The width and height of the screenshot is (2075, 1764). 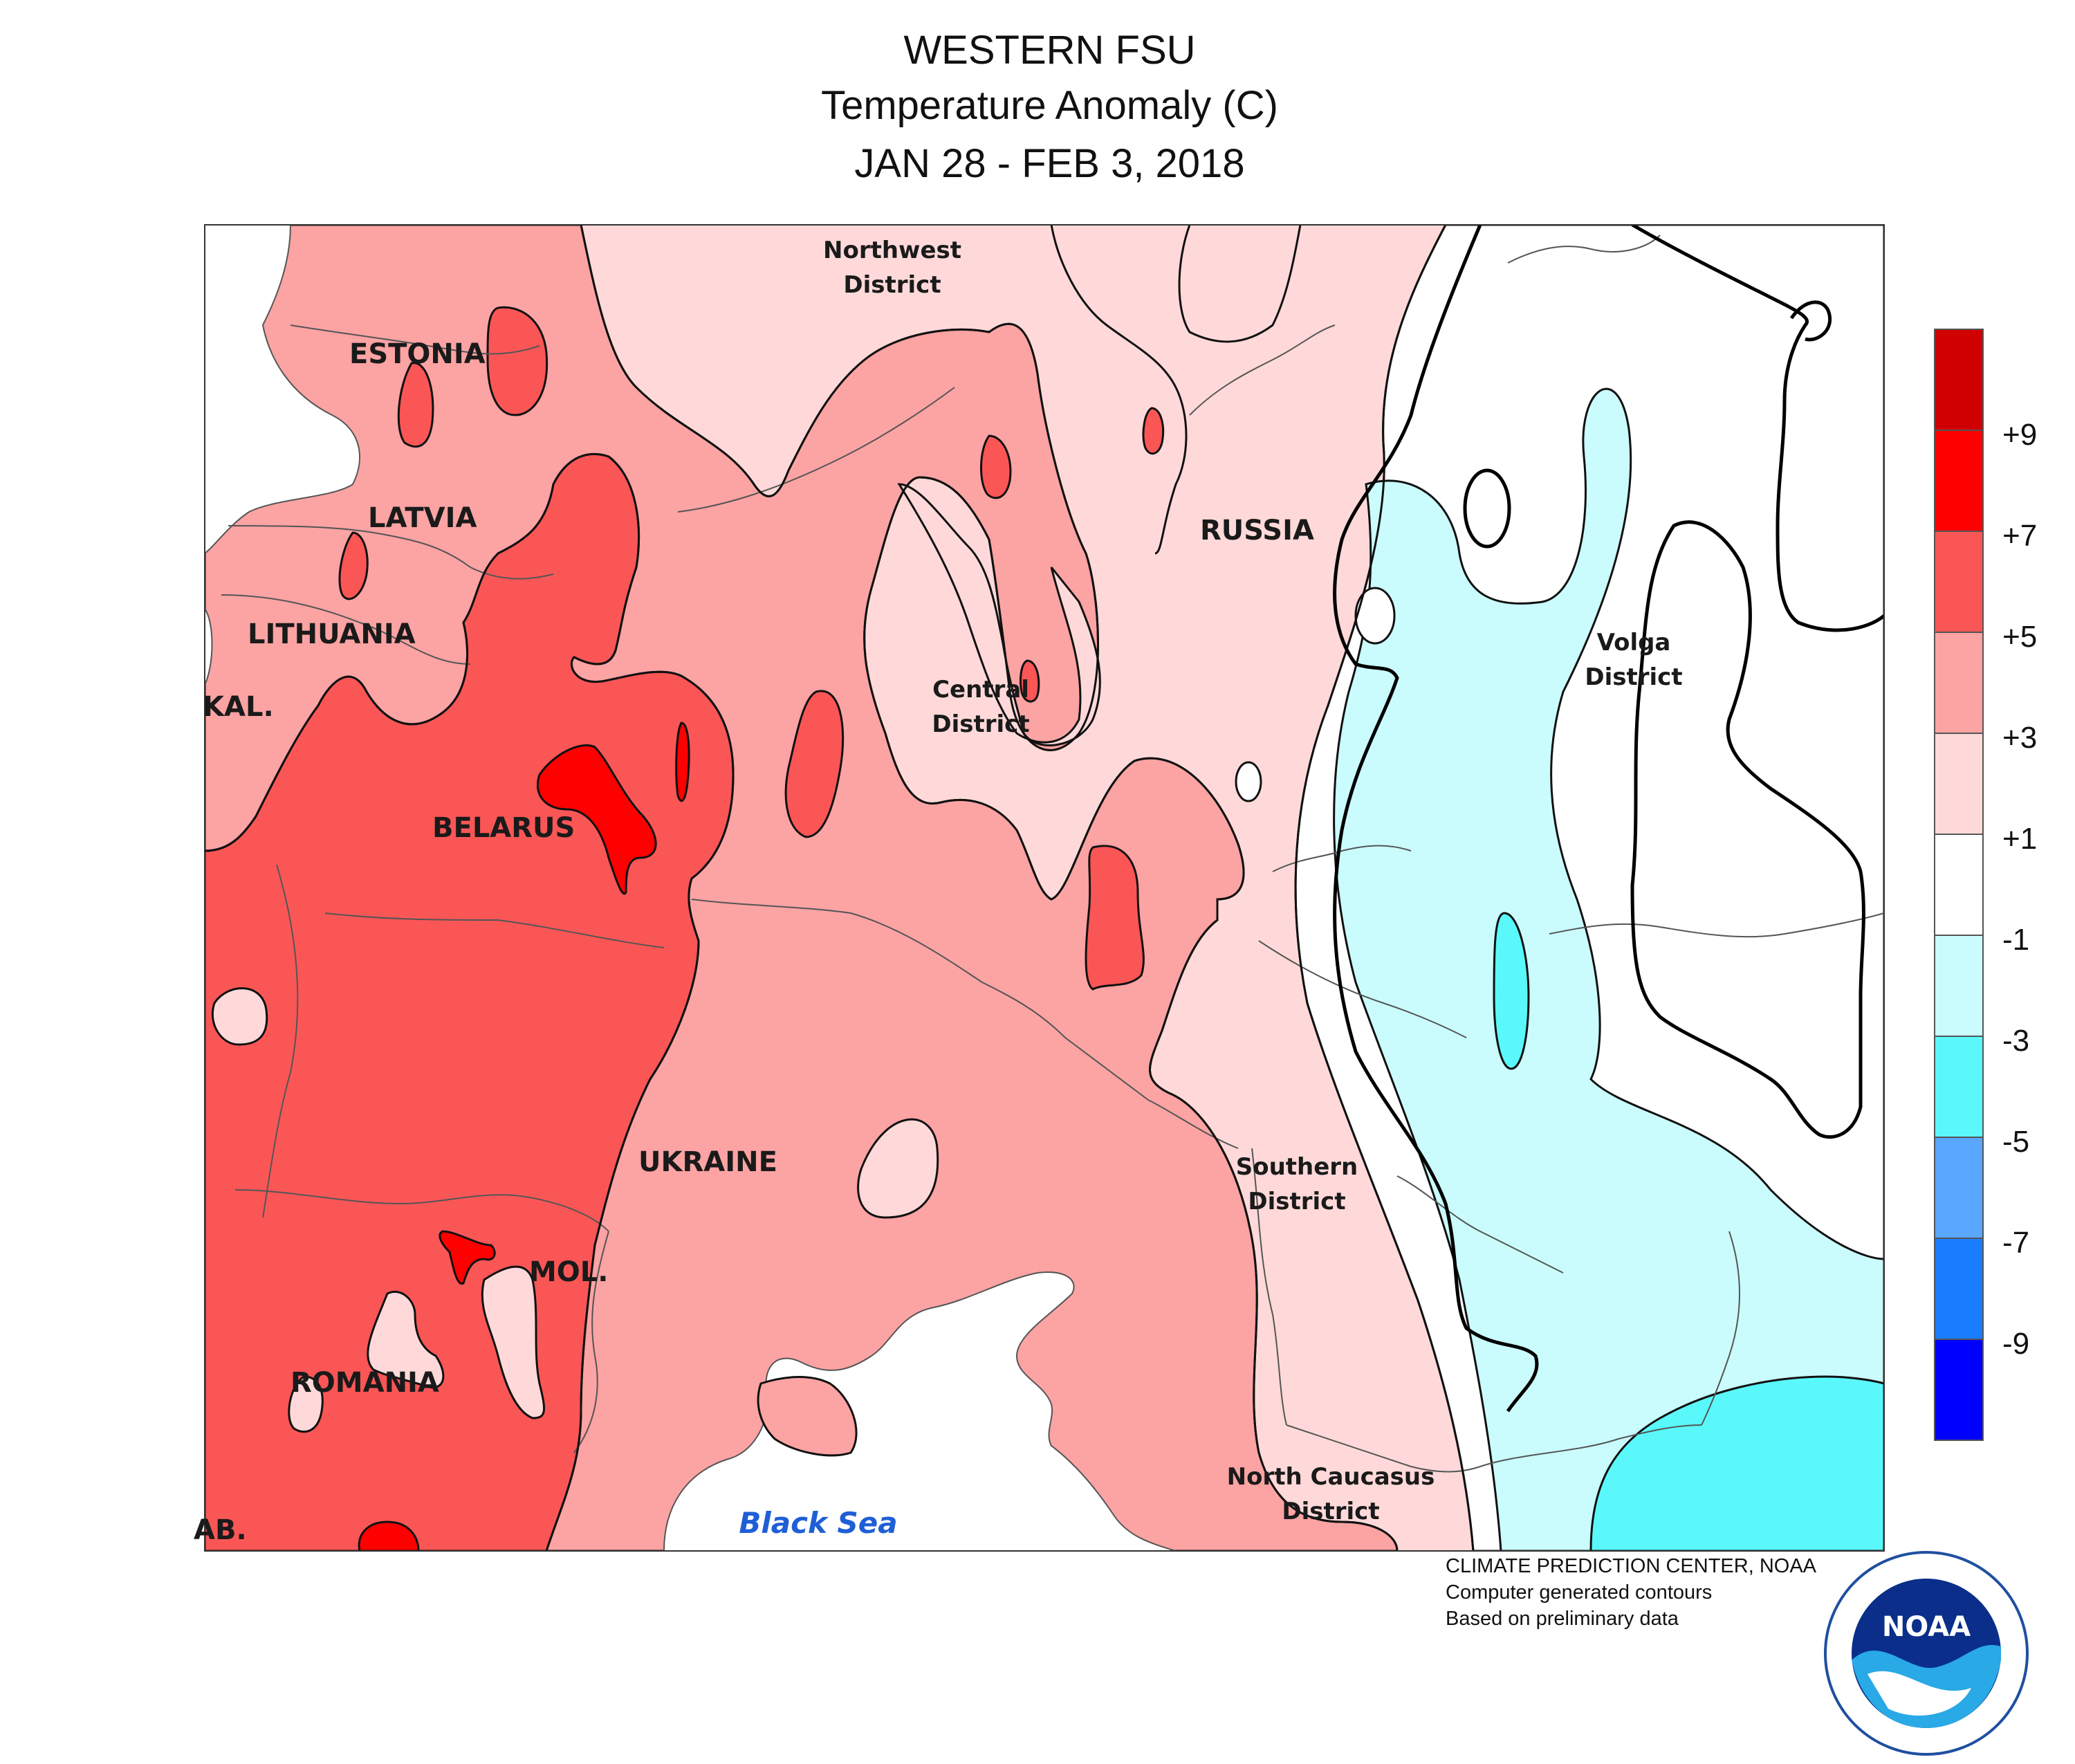 What do you see at coordinates (2019, 435) in the screenshot?
I see `legend-label: +9` at bounding box center [2019, 435].